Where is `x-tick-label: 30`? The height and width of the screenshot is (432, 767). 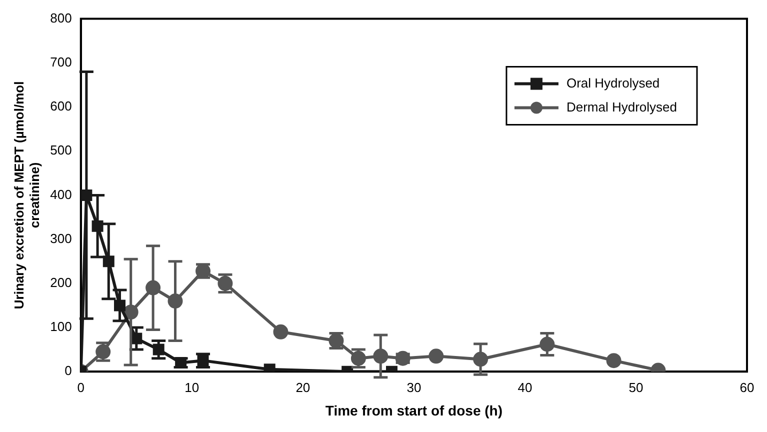 x-tick-label: 30 is located at coordinates (414, 387).